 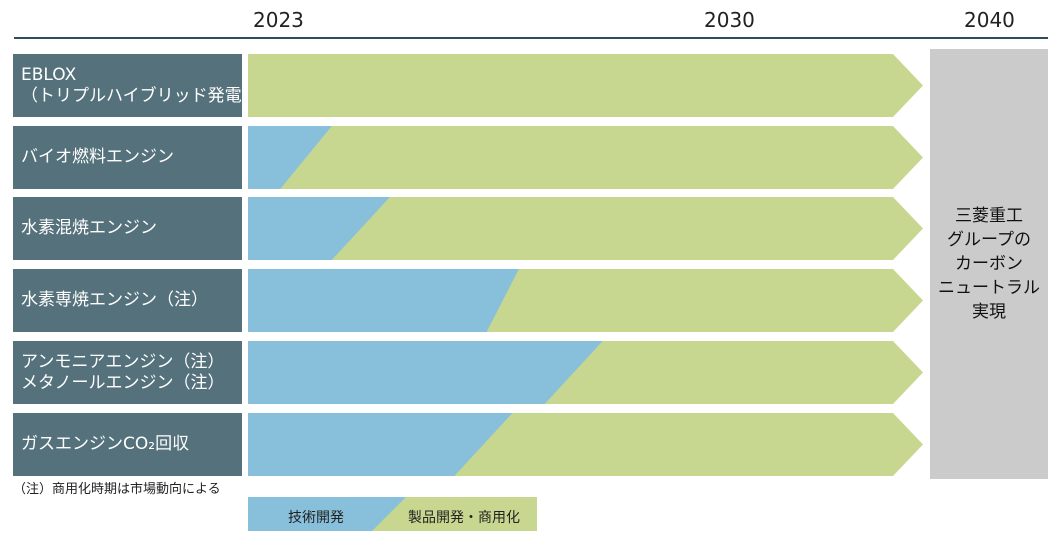 What do you see at coordinates (989, 240) in the screenshot?
I see `goal-line: グループの` at bounding box center [989, 240].